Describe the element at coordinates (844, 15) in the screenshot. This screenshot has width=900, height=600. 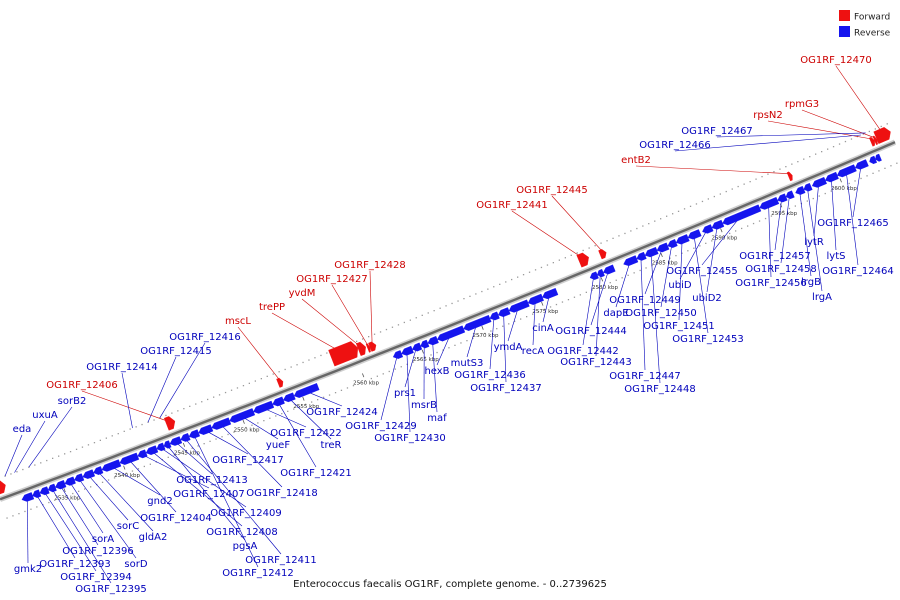
I see `forward-swatch` at that location.